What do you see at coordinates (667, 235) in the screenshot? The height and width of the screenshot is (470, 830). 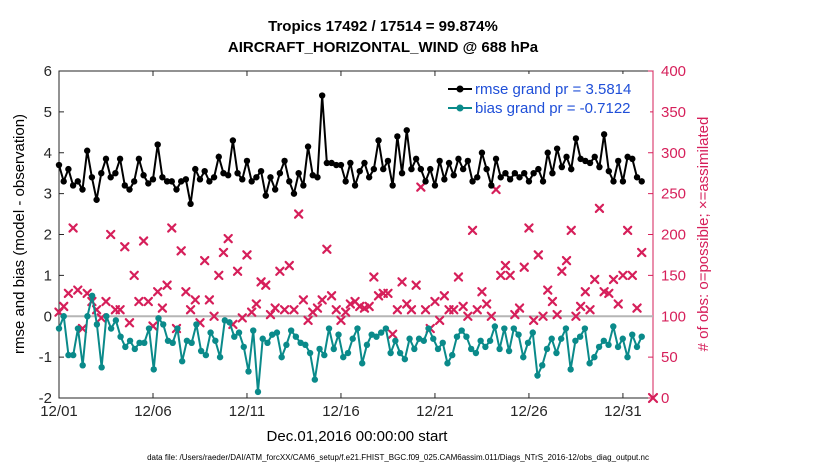 I see `y-axis-right: 0 50 100 150 200 250 300 350 400` at bounding box center [667, 235].